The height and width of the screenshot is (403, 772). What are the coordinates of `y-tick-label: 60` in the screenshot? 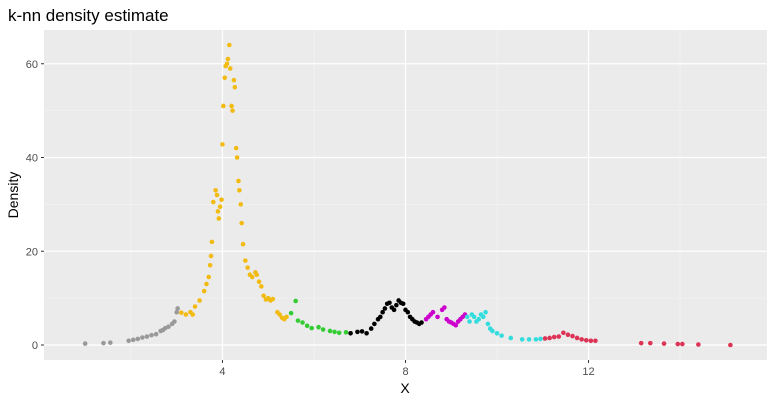 It's located at (32, 65).